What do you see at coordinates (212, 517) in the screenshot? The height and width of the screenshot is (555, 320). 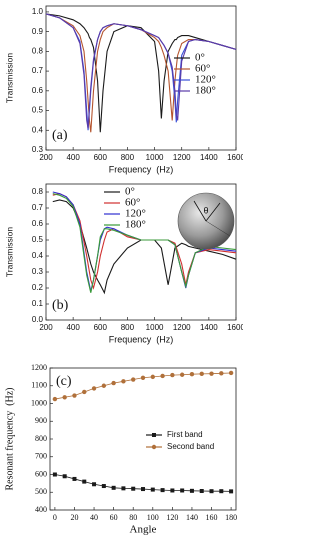 I see `x-tick-label: 160` at bounding box center [212, 517].